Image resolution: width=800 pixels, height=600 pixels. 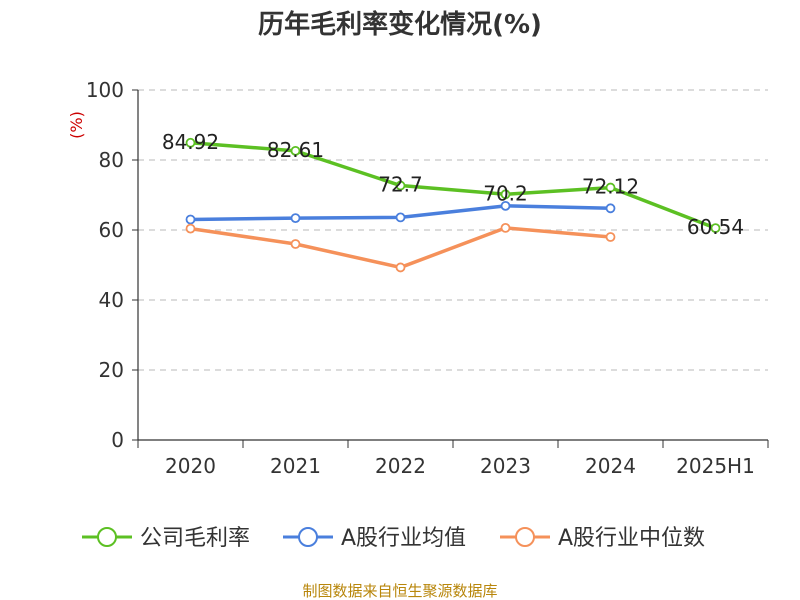 I want to click on data-label: 72.12, so click(x=610, y=187).